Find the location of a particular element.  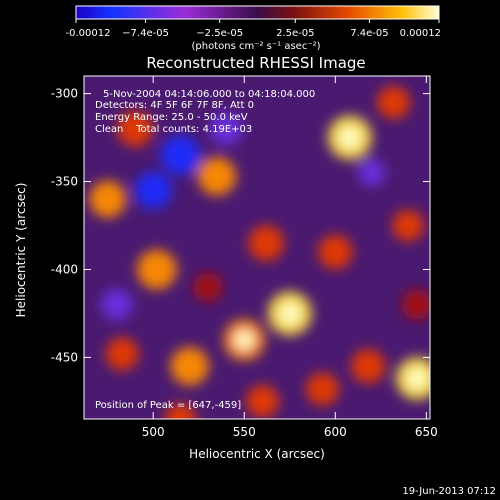

footer-timestamp: 19-Jun-2013 07:12 is located at coordinates (449, 491).